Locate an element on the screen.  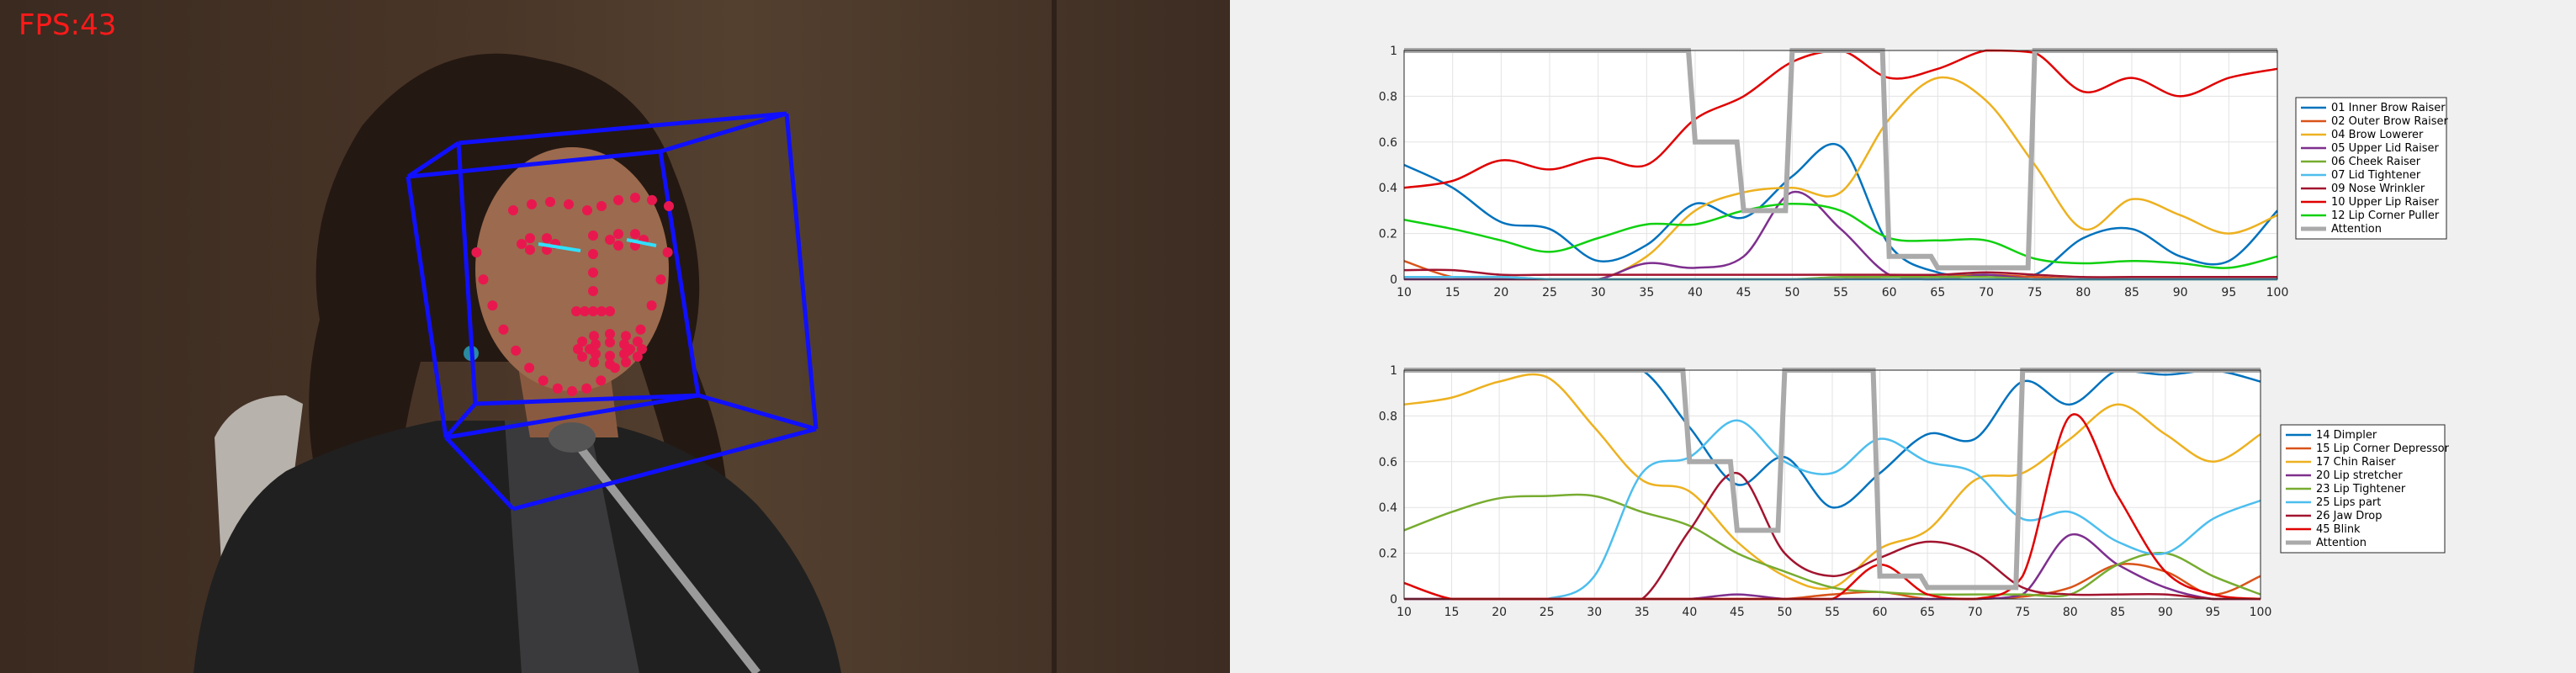
legend-entry: 09 Nose Wrinkler is located at coordinates (2378, 189).